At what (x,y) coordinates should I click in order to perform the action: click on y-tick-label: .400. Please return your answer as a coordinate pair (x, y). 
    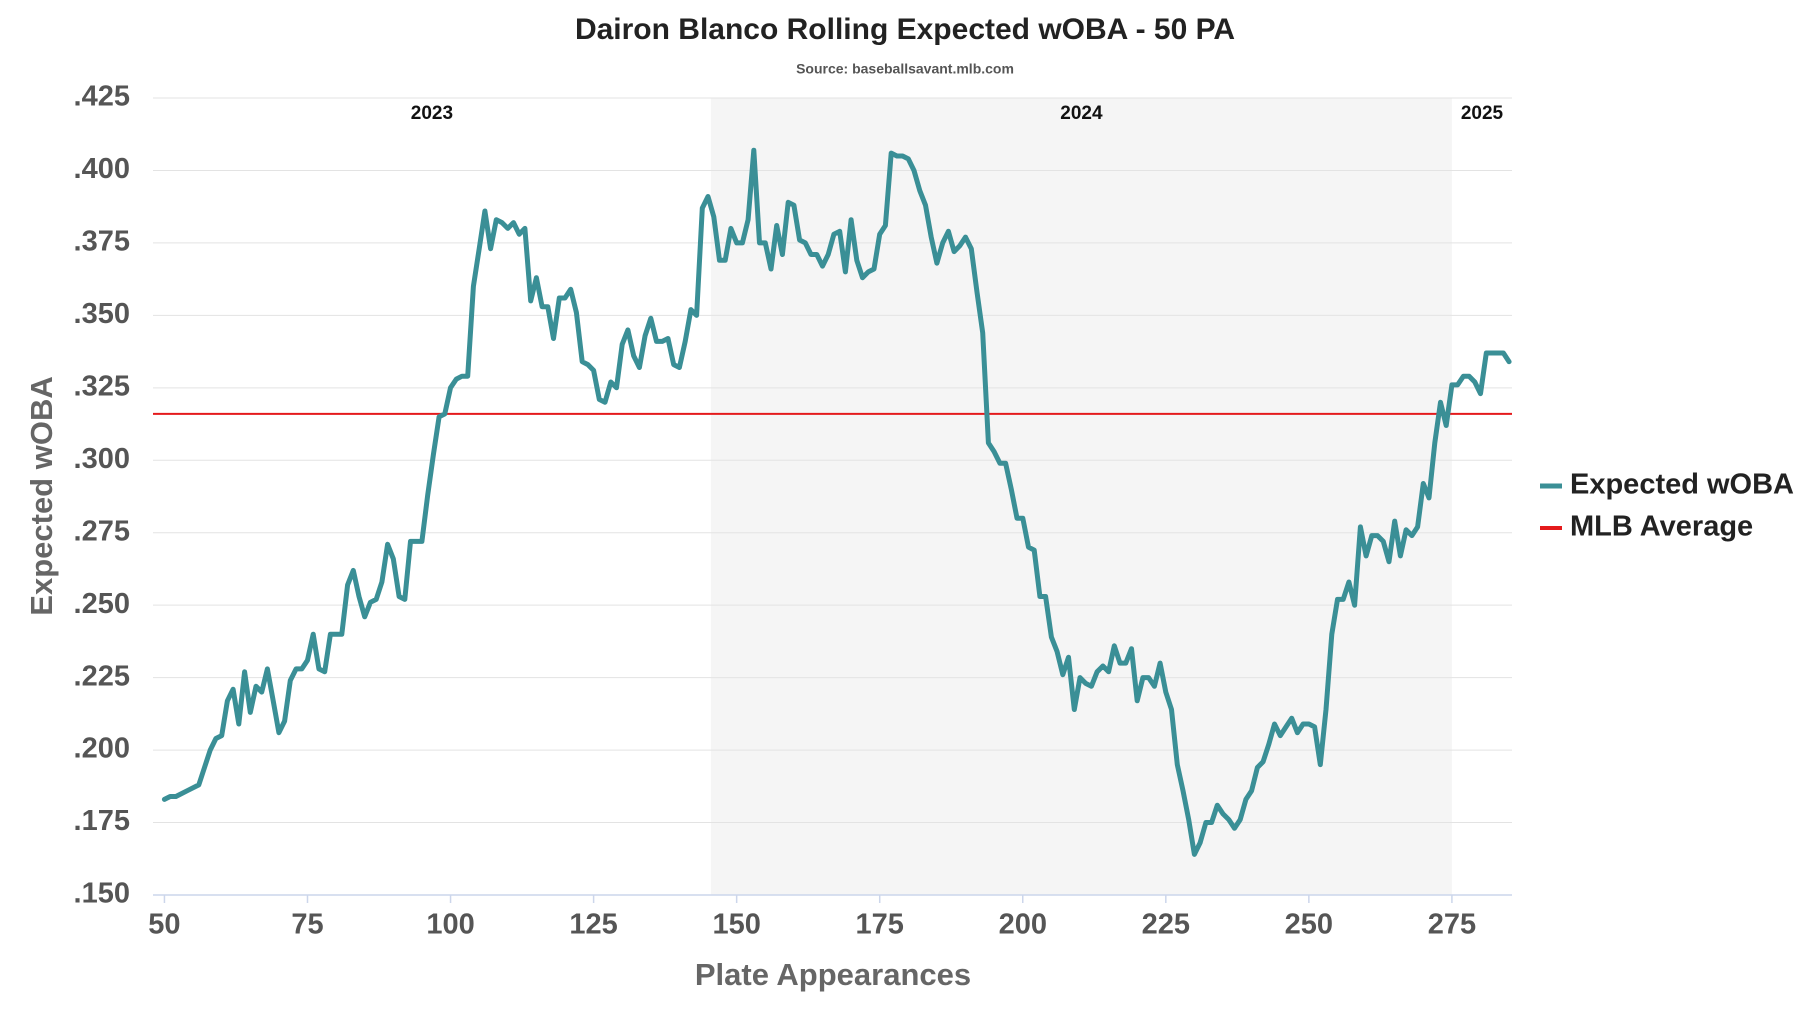
    Looking at the image, I should click on (102, 169).